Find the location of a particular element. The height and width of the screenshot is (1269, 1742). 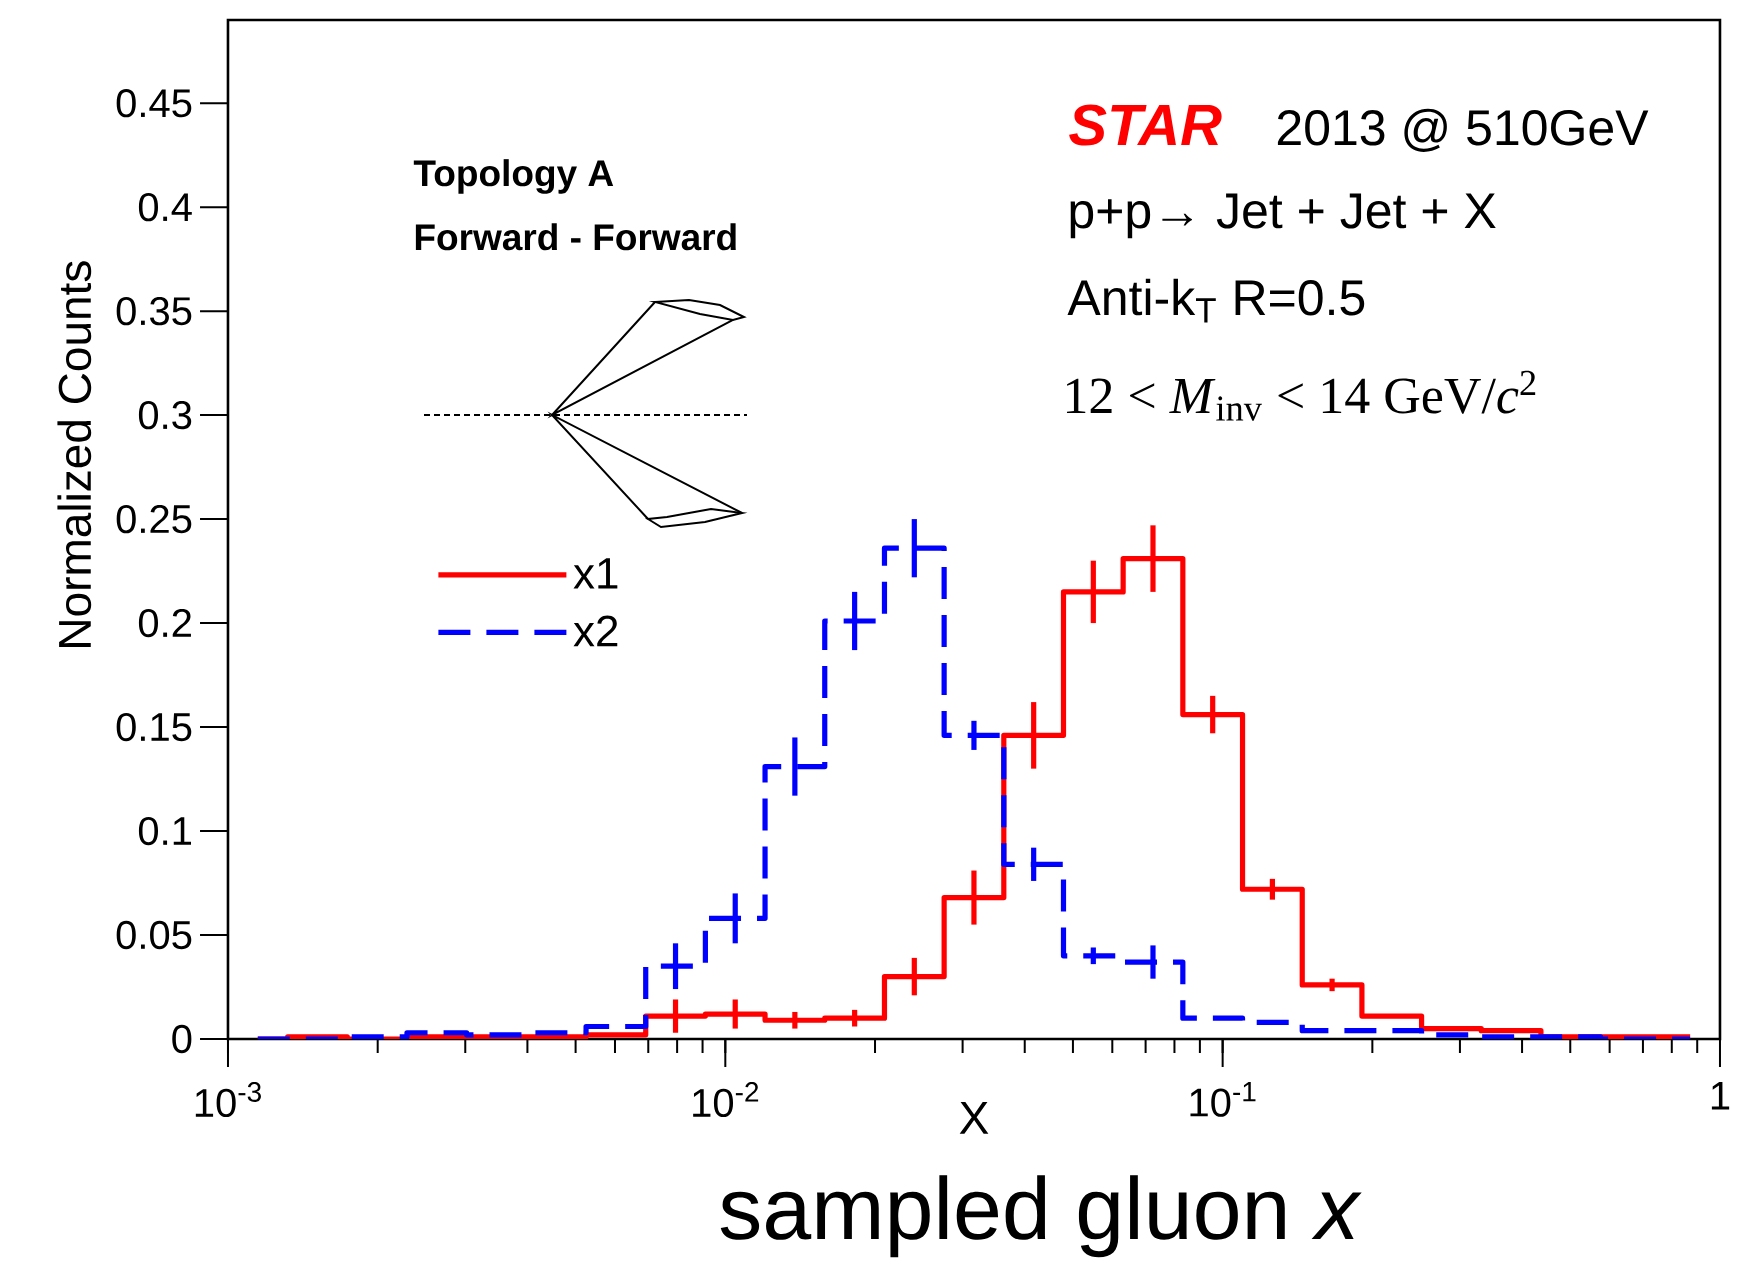

annotation: Topology A is located at coordinates (513, 176).